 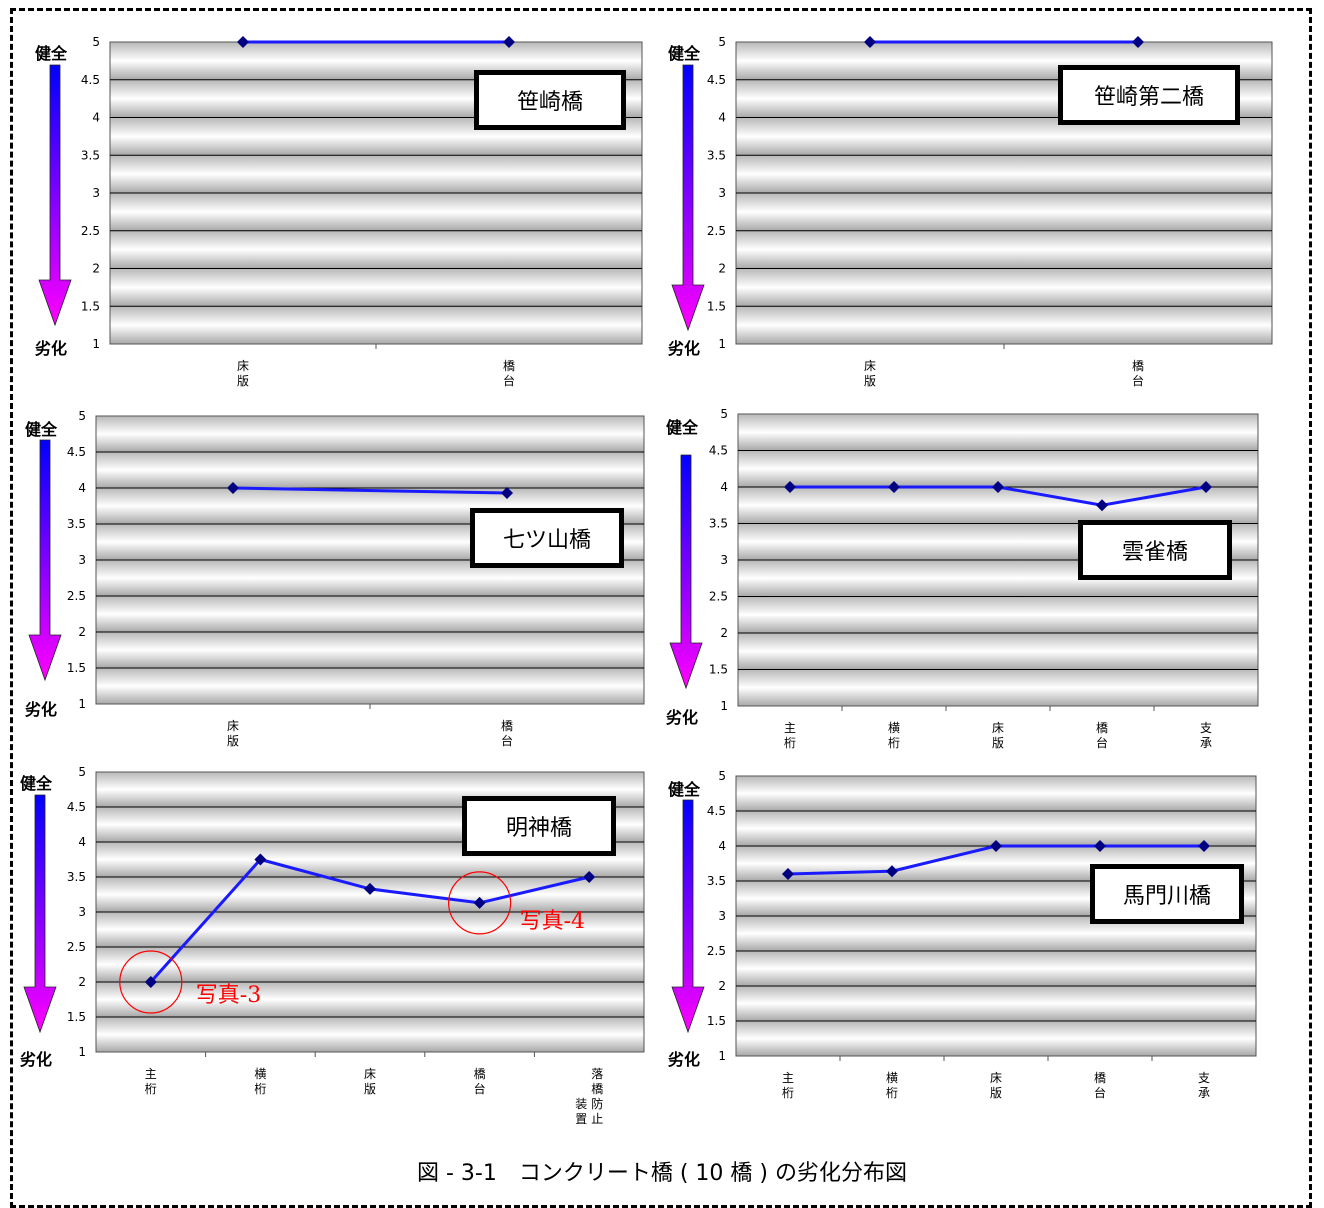 What do you see at coordinates (790, 728) in the screenshot?
I see `x-category-label: 主` at bounding box center [790, 728].